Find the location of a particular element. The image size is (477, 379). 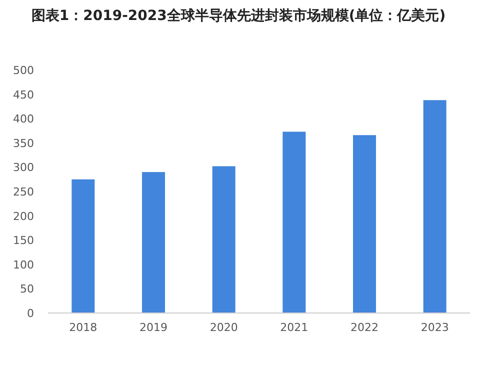

y-tick-label: 400 is located at coordinates (23, 119).